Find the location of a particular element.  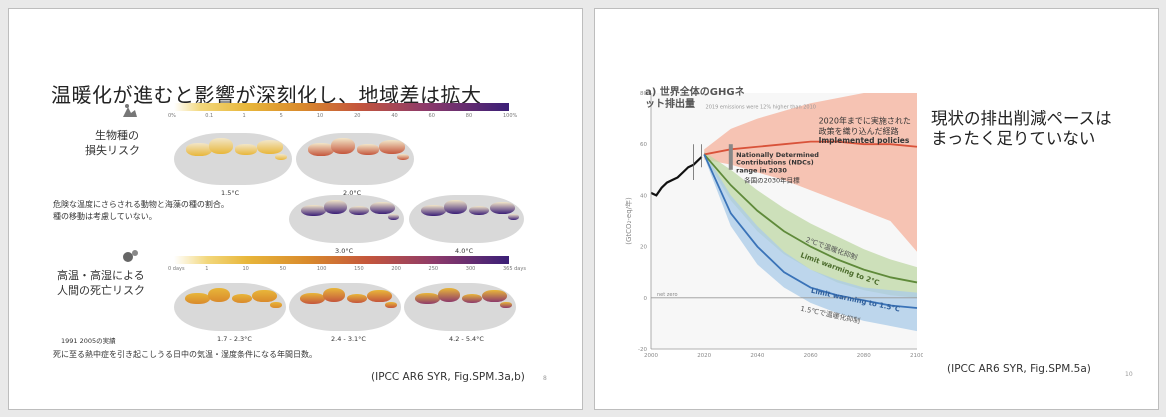

y-tick-label: 60 is located at coordinates (643, 145).